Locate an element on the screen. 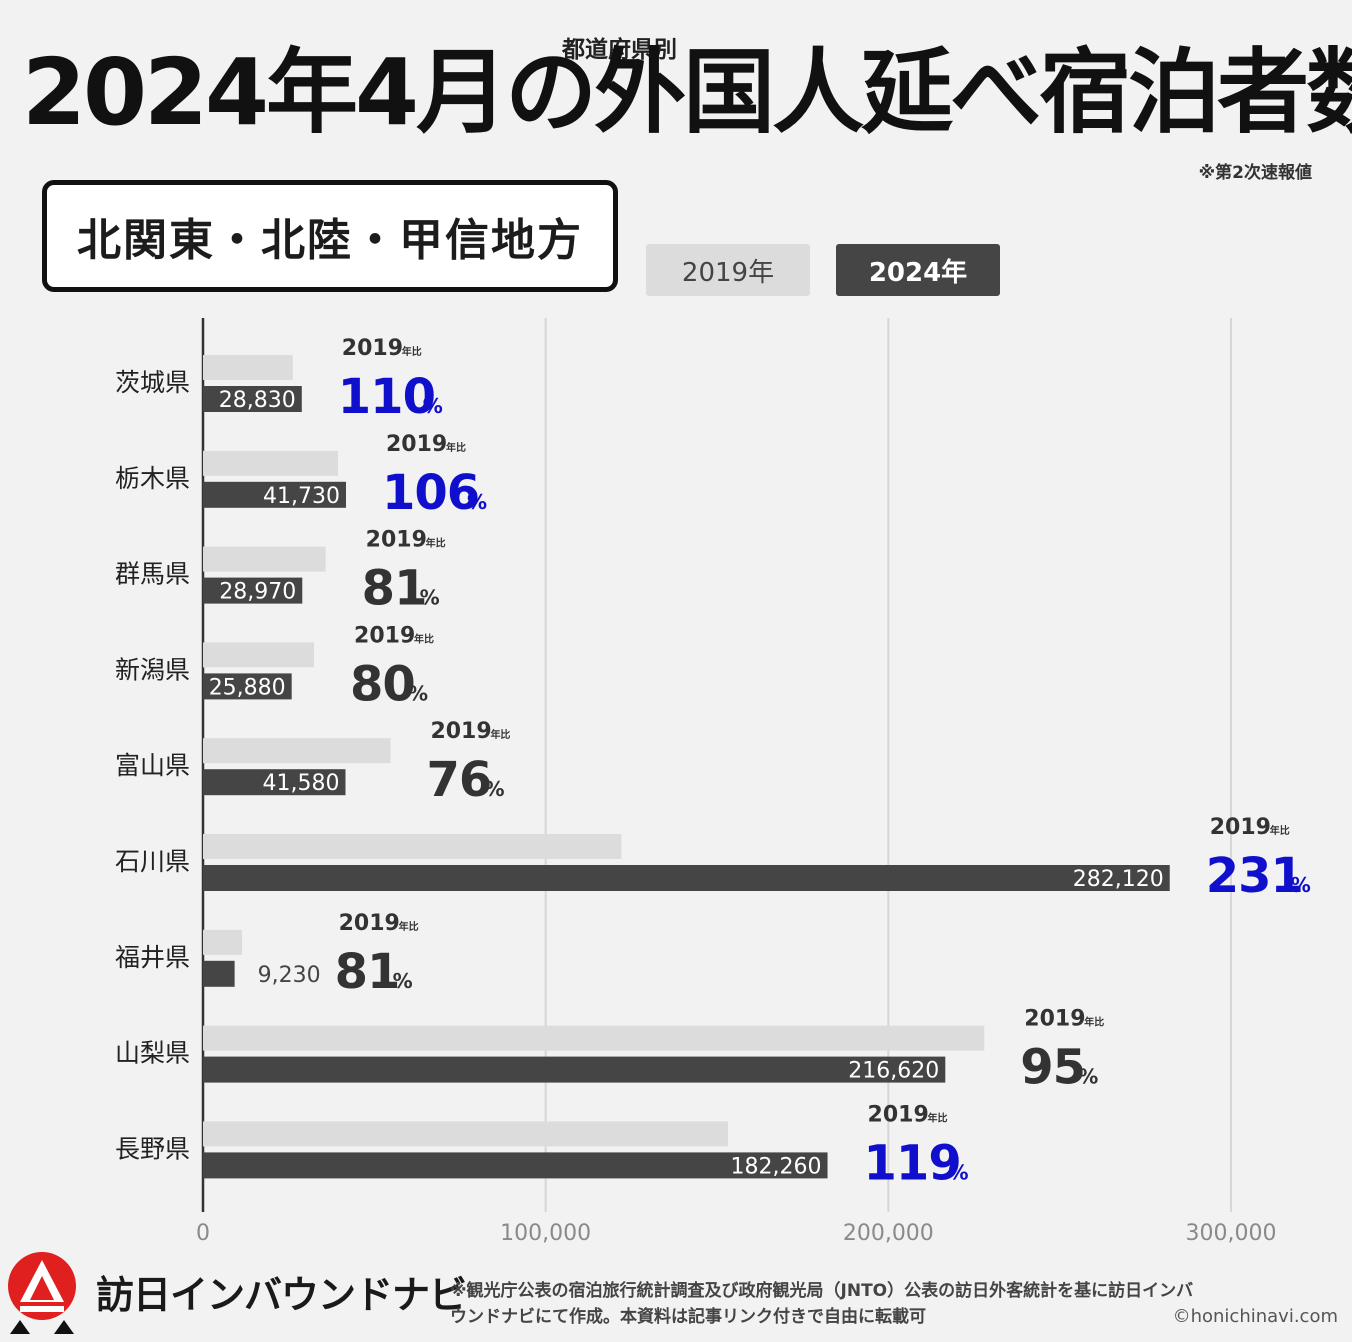  category-label: 石川県 is located at coordinates (152, 861).